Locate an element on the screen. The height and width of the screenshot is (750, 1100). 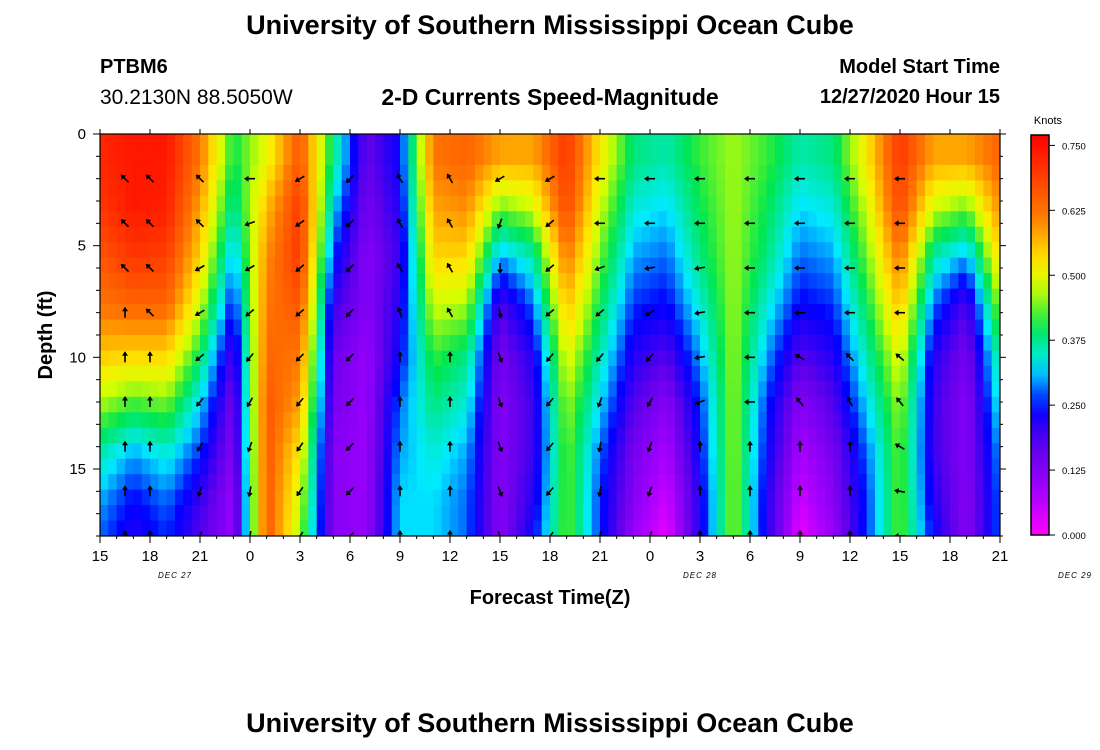
y-axis-label: Depth (ft) is located at coordinates (46, 335).